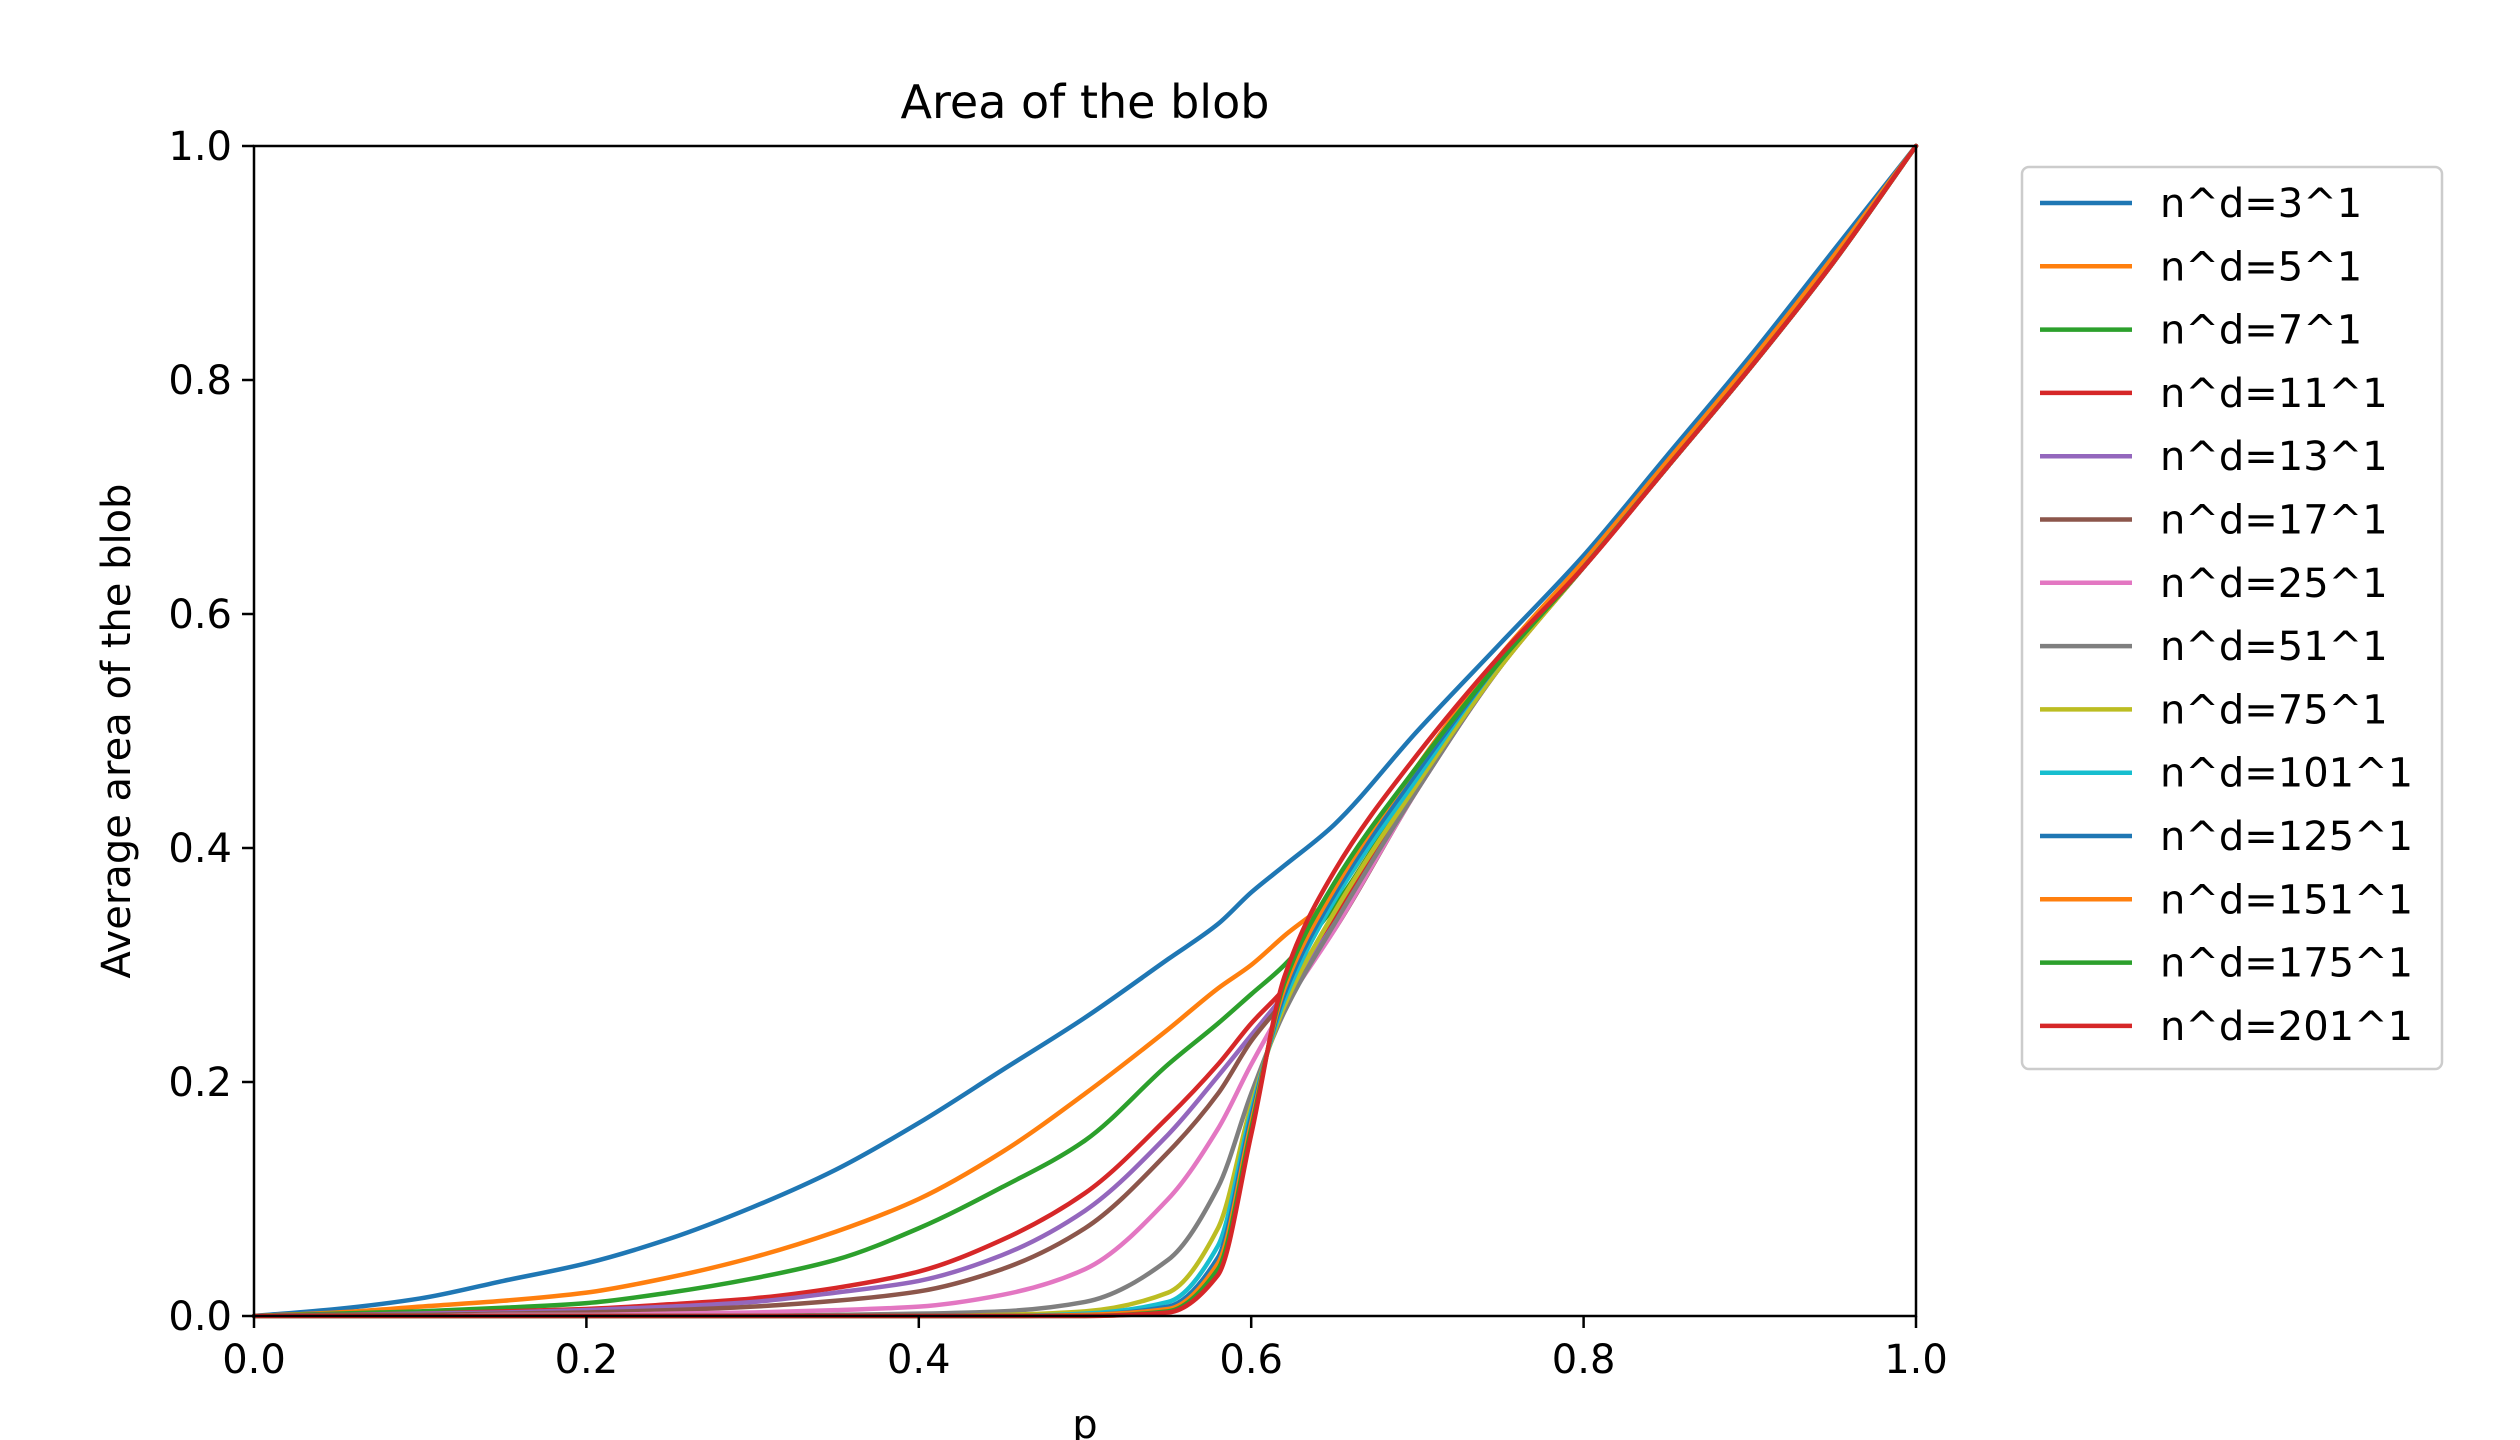  I want to click on legend-label: n^d=3^1, so click(2261, 204).